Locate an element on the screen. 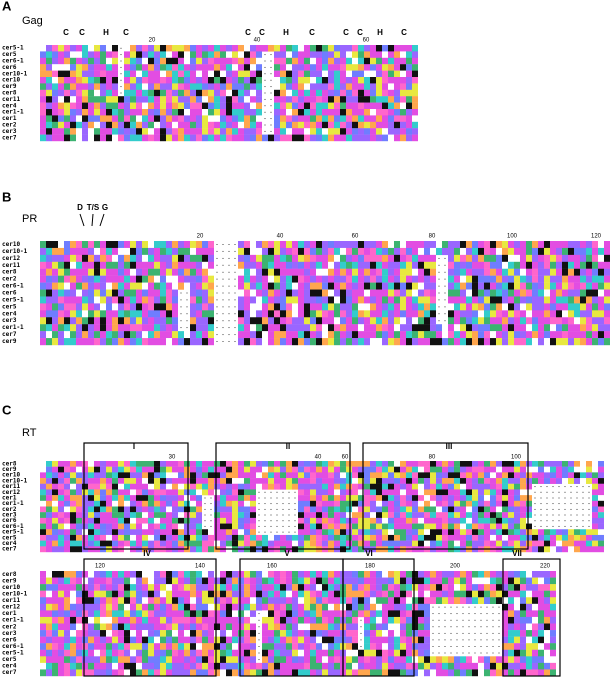  row-label: cer4 is located at coordinates (9, 313).